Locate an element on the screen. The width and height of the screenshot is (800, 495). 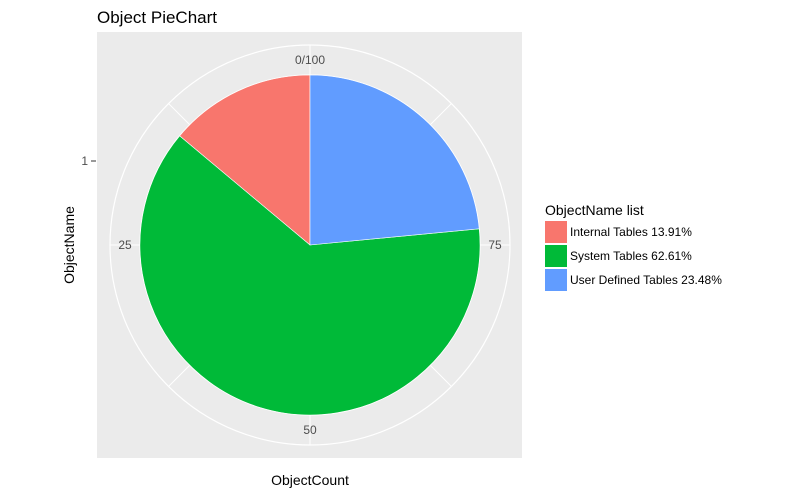
theta-tick-label-2: 25 is located at coordinates (125, 245).